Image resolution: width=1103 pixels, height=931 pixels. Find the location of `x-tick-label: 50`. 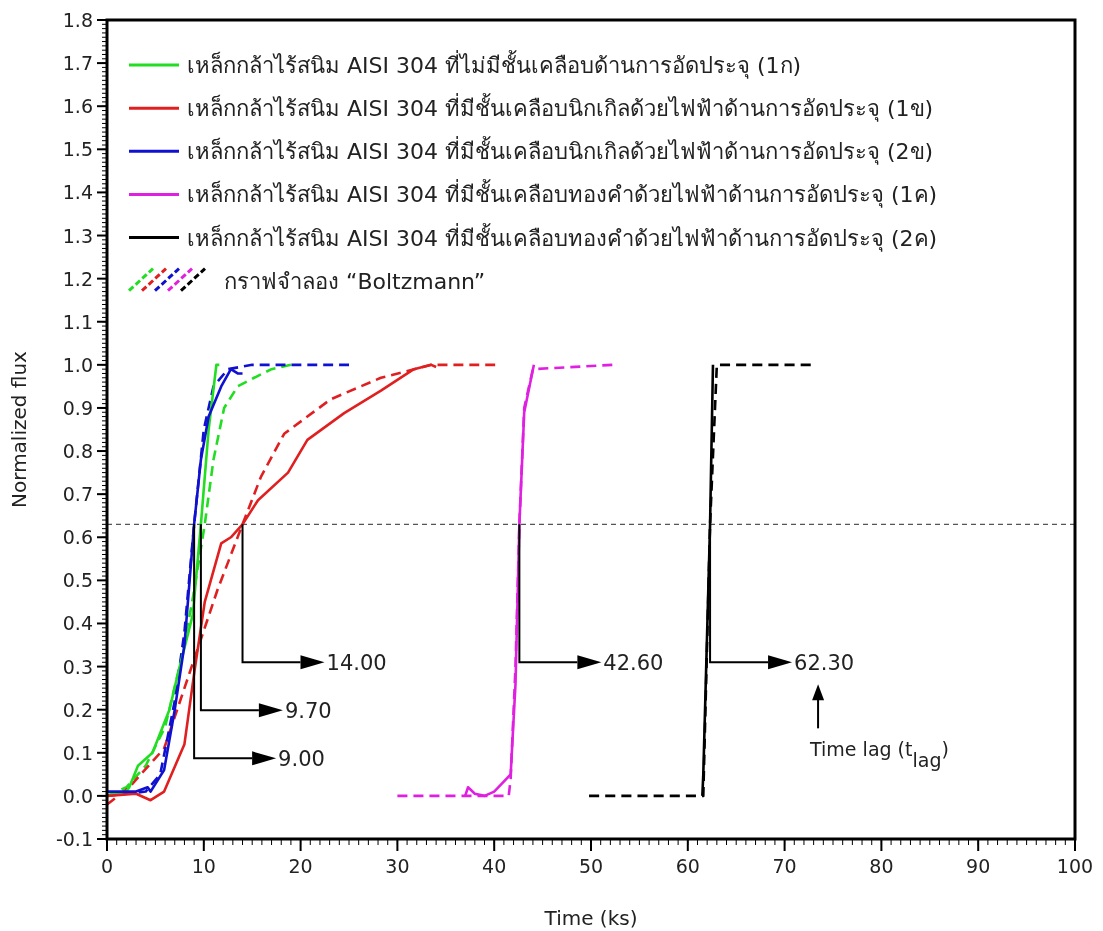

x-tick-label: 50 is located at coordinates (591, 866).